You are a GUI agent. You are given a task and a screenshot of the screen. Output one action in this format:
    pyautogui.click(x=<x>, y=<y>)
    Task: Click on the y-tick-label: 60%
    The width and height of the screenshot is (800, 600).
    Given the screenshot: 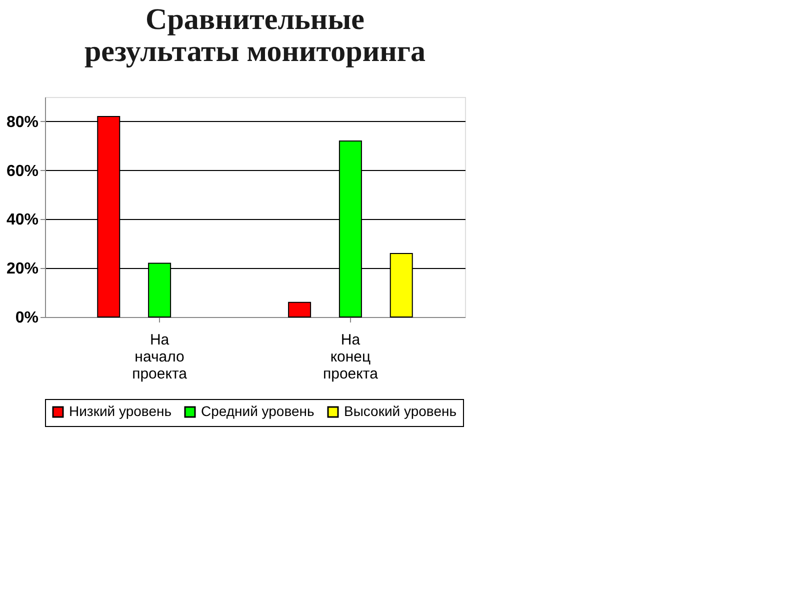 What is the action you would take?
    pyautogui.click(x=22, y=171)
    